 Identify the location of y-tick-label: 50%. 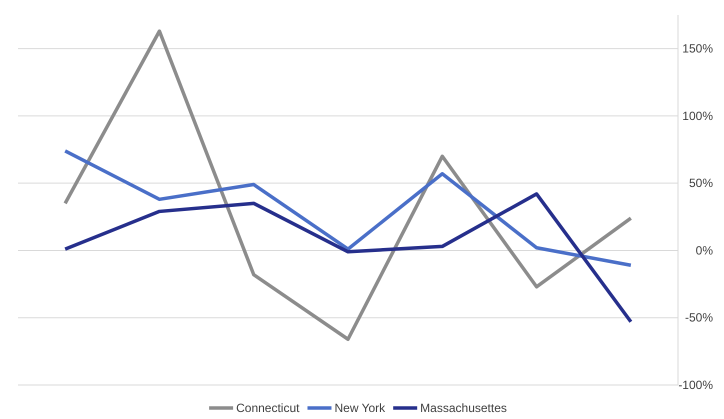
(701, 183).